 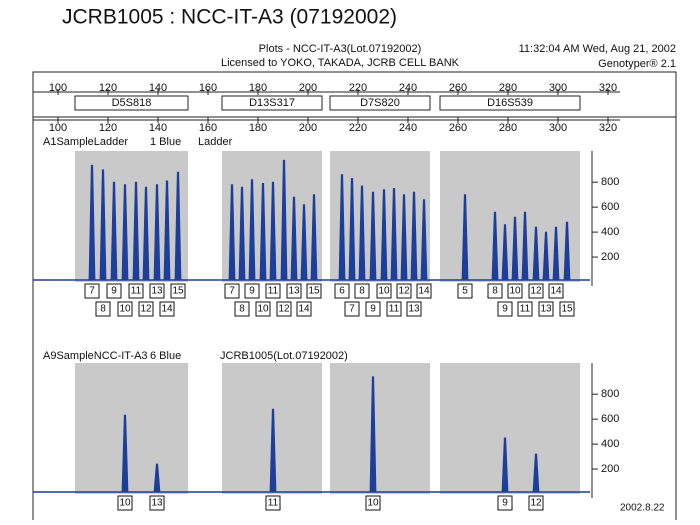 What do you see at coordinates (258, 128) in the screenshot?
I see `ruler-label: 180` at bounding box center [258, 128].